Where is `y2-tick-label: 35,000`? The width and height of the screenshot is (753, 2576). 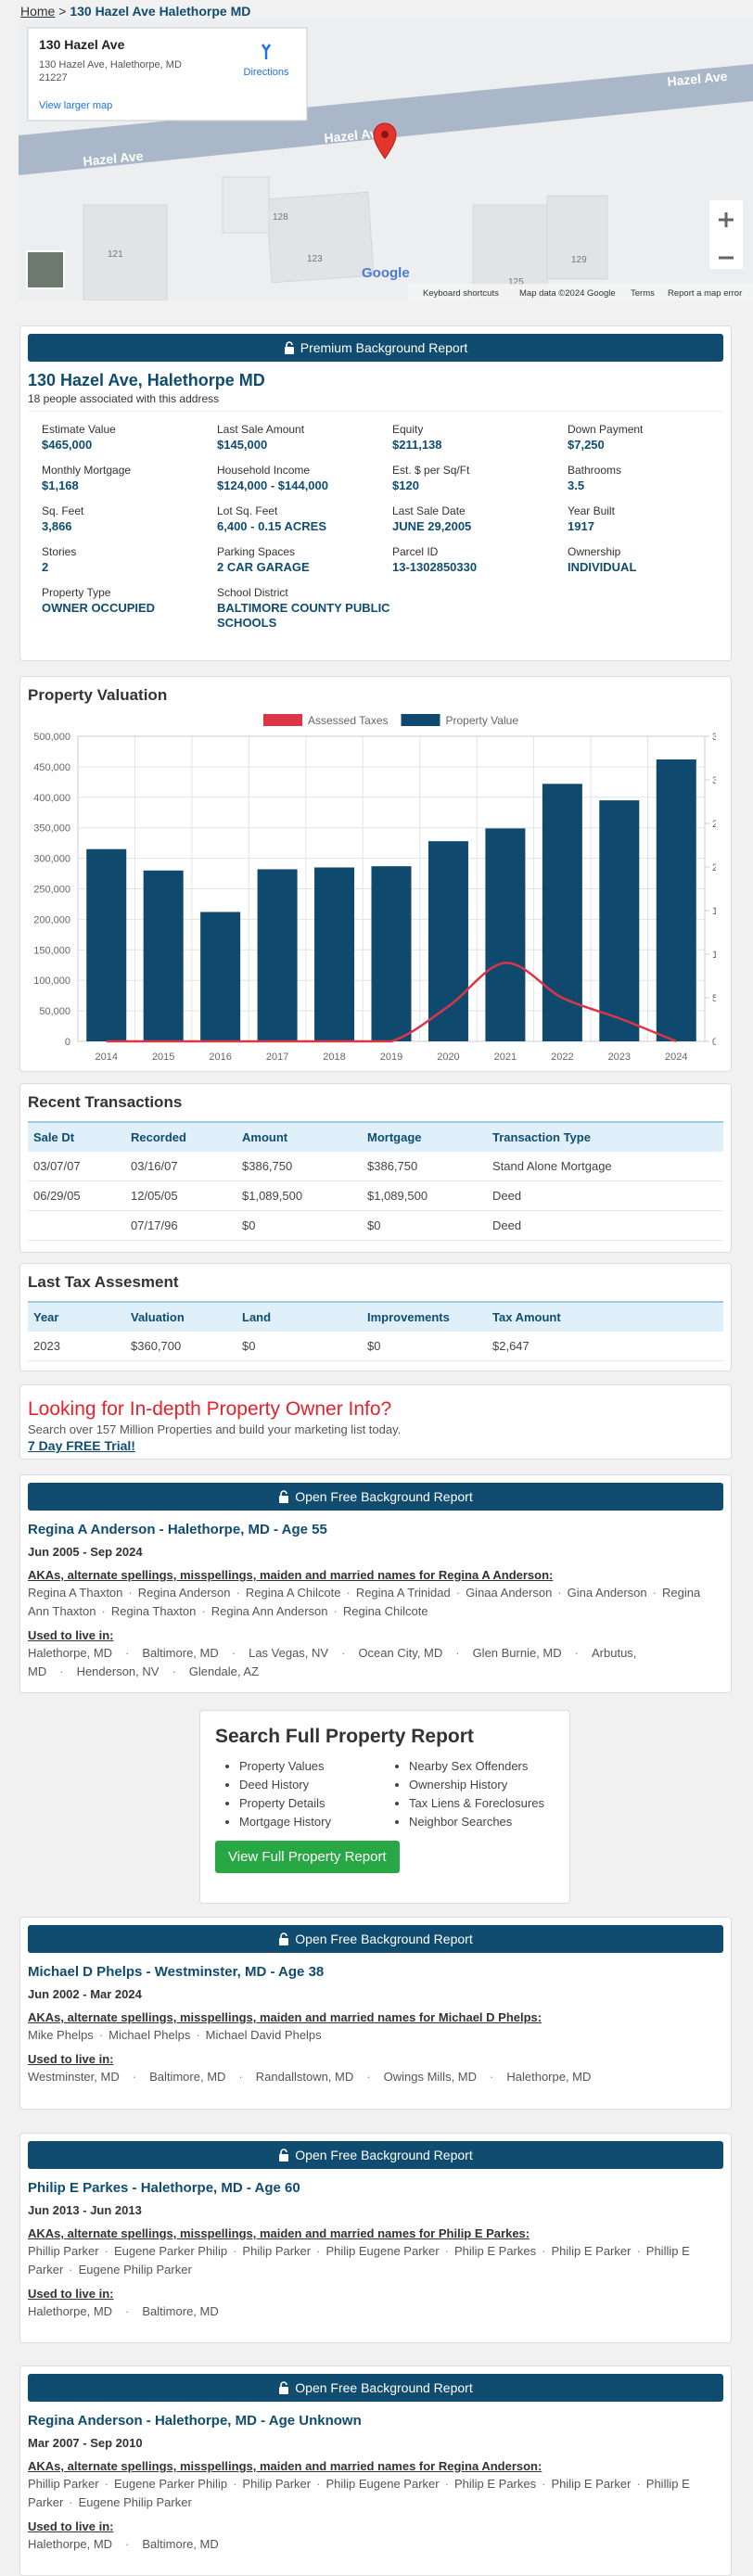
y2-tick-label: 35,000 is located at coordinates (714, 737).